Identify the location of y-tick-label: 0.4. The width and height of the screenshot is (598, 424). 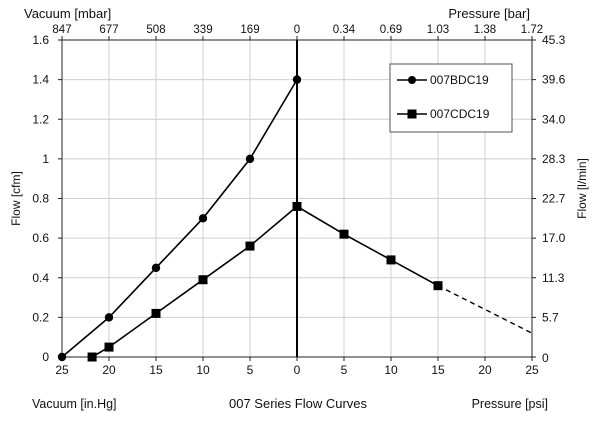
(40, 278).